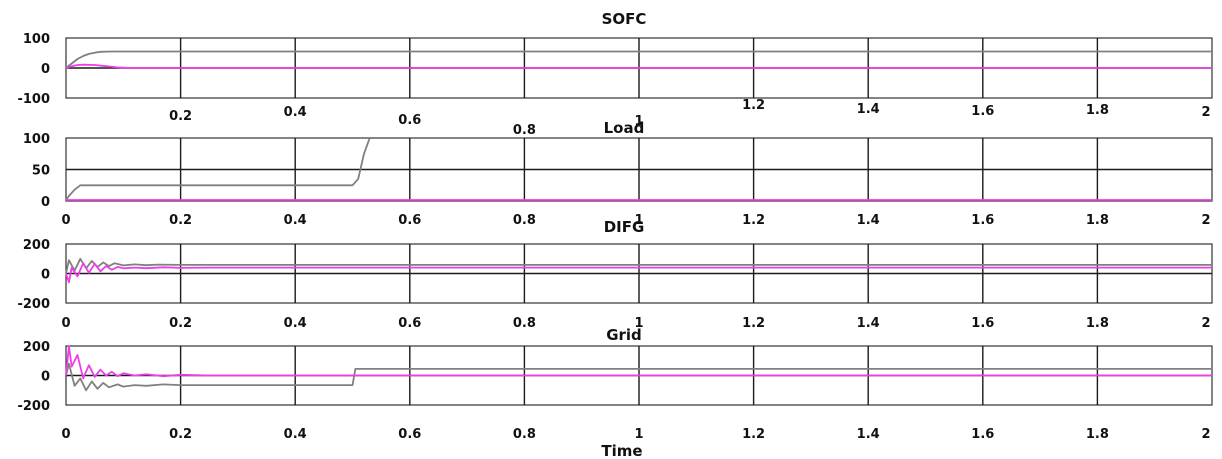 This screenshot has height=459, width=1222. What do you see at coordinates (621, 450) in the screenshot?
I see `x-axis-label: Time` at bounding box center [621, 450].